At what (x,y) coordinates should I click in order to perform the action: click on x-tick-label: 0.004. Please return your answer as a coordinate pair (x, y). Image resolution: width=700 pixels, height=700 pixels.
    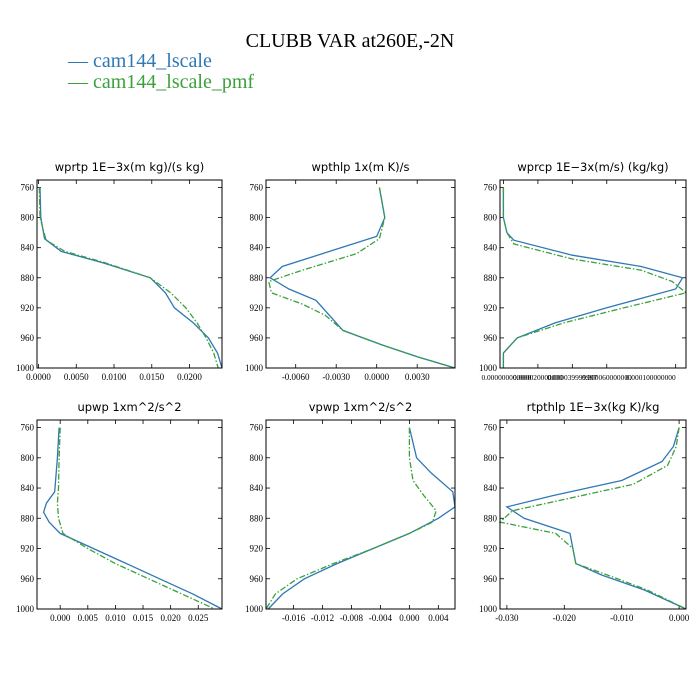
    Looking at the image, I should click on (438, 618).